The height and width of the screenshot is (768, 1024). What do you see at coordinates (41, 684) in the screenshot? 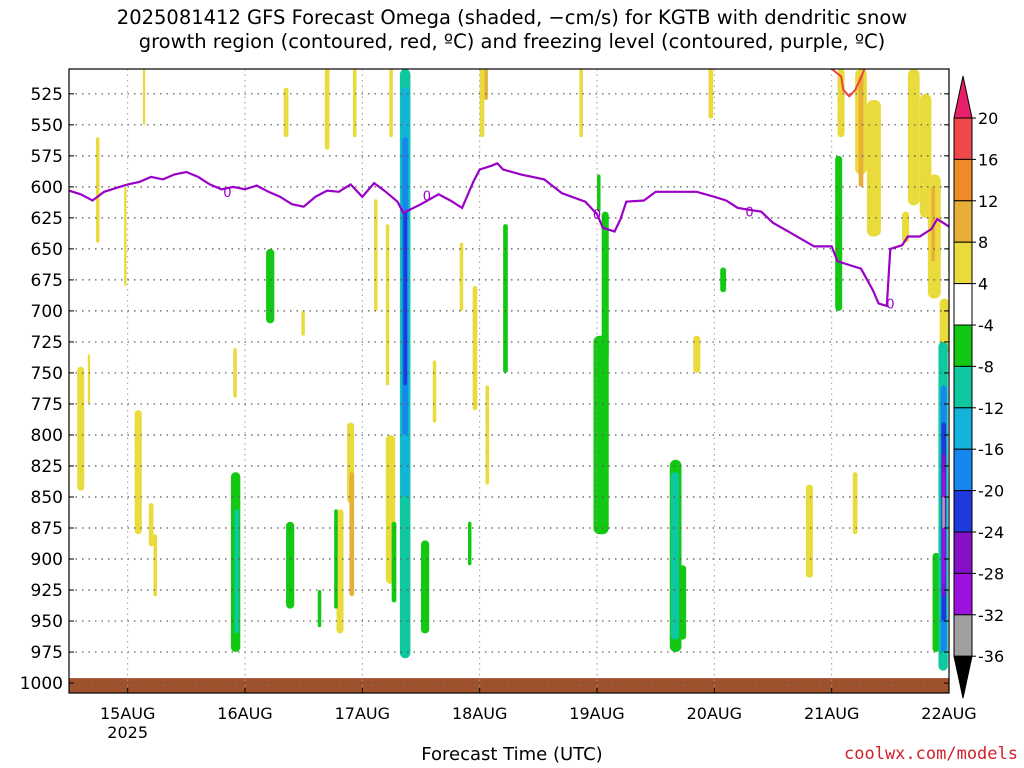
I see `y-tick-label-1000: 1000` at bounding box center [41, 684].